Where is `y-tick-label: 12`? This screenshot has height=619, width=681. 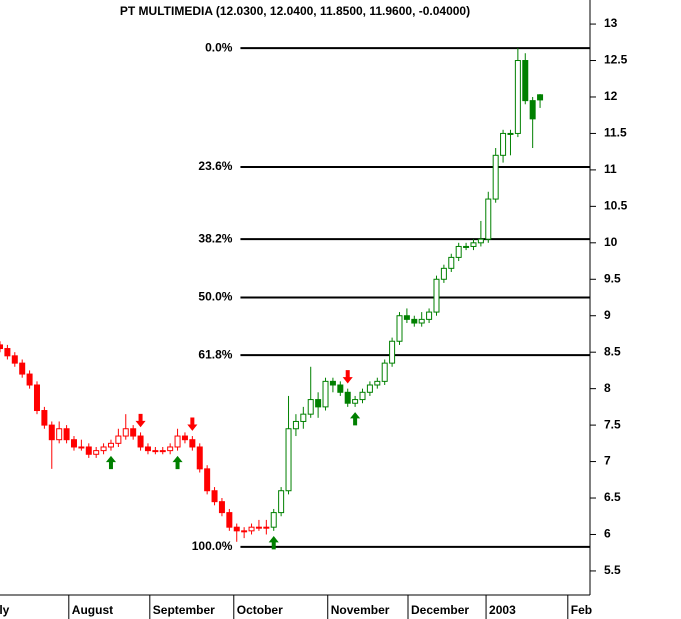
y-tick-label: 12 is located at coordinates (611, 96).